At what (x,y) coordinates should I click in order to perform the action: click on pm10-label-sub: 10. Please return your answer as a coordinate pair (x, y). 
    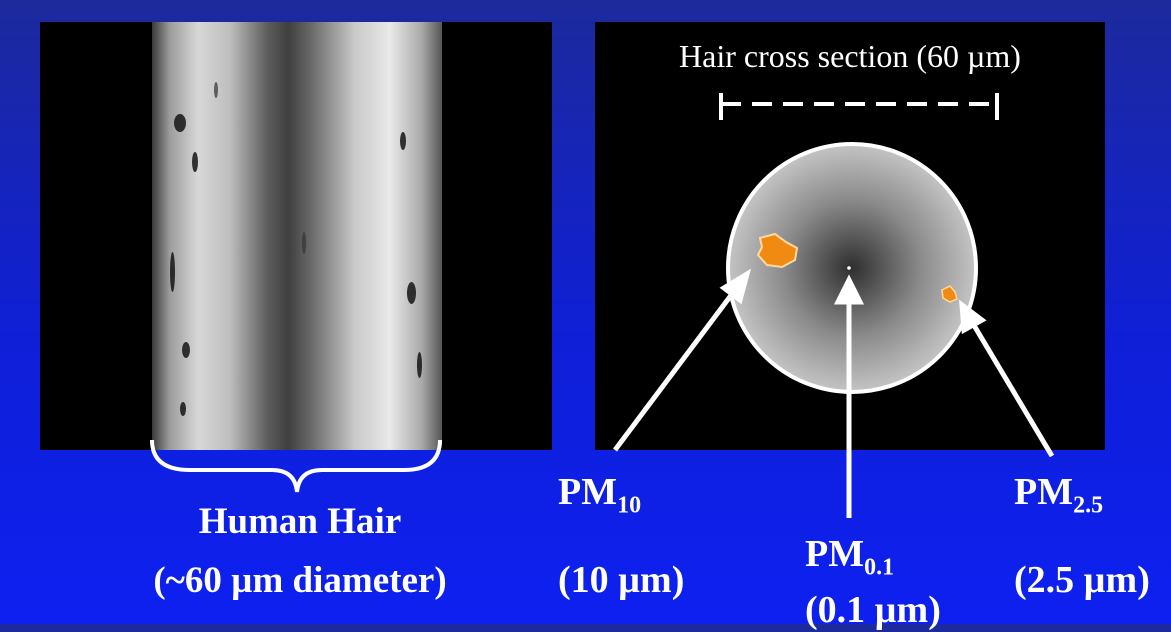
    Looking at the image, I should click on (629, 505).